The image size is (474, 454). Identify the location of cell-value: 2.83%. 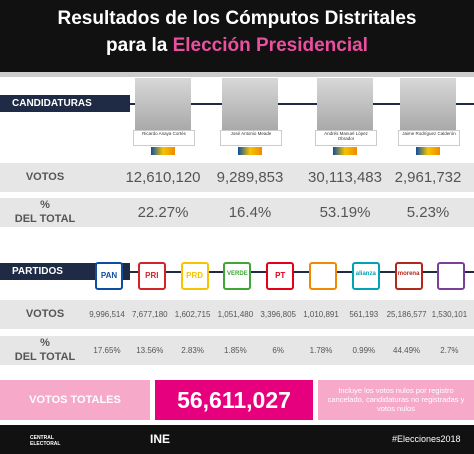
(192, 351).